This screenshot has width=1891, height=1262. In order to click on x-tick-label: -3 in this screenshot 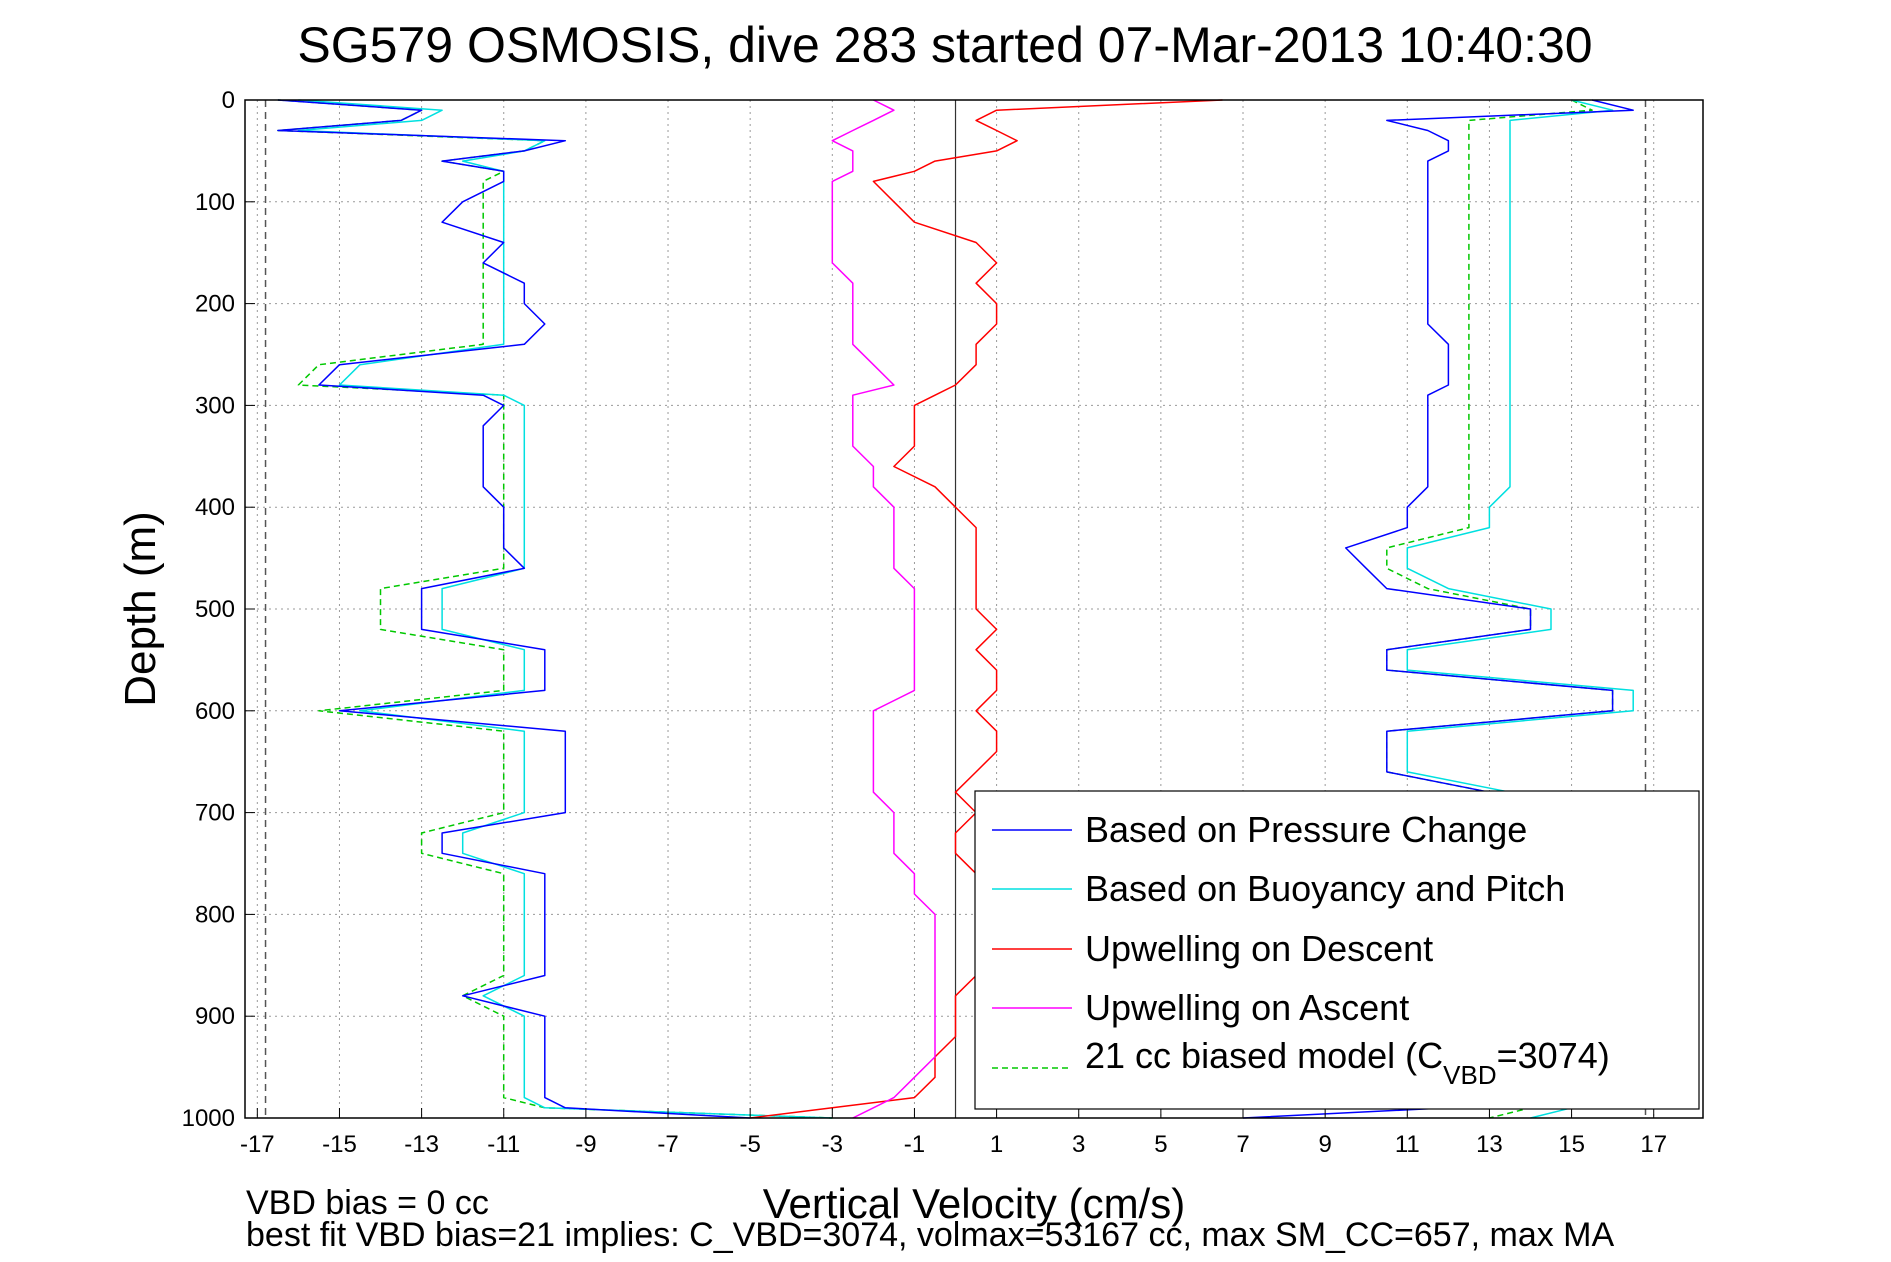, I will do `click(832, 1144)`.